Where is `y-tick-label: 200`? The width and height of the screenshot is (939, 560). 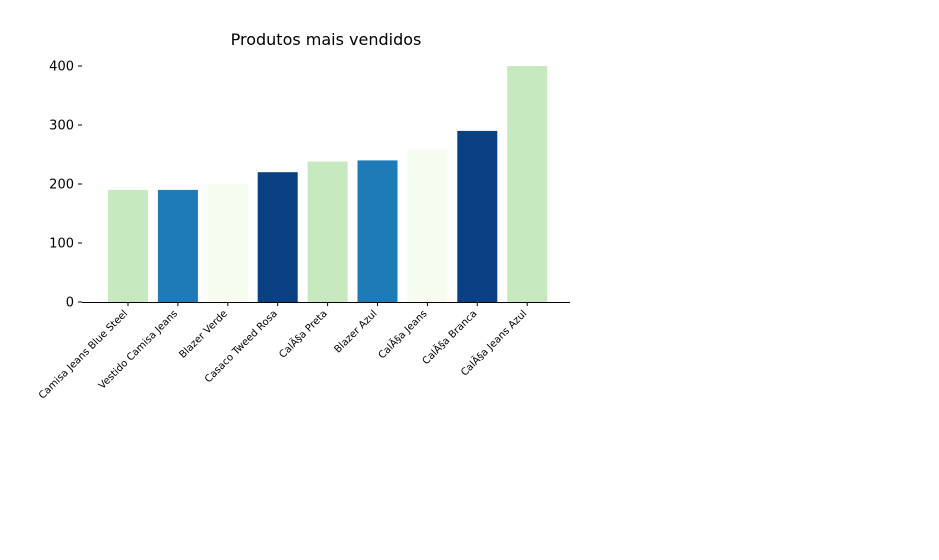
y-tick-label: 200 is located at coordinates (61, 185).